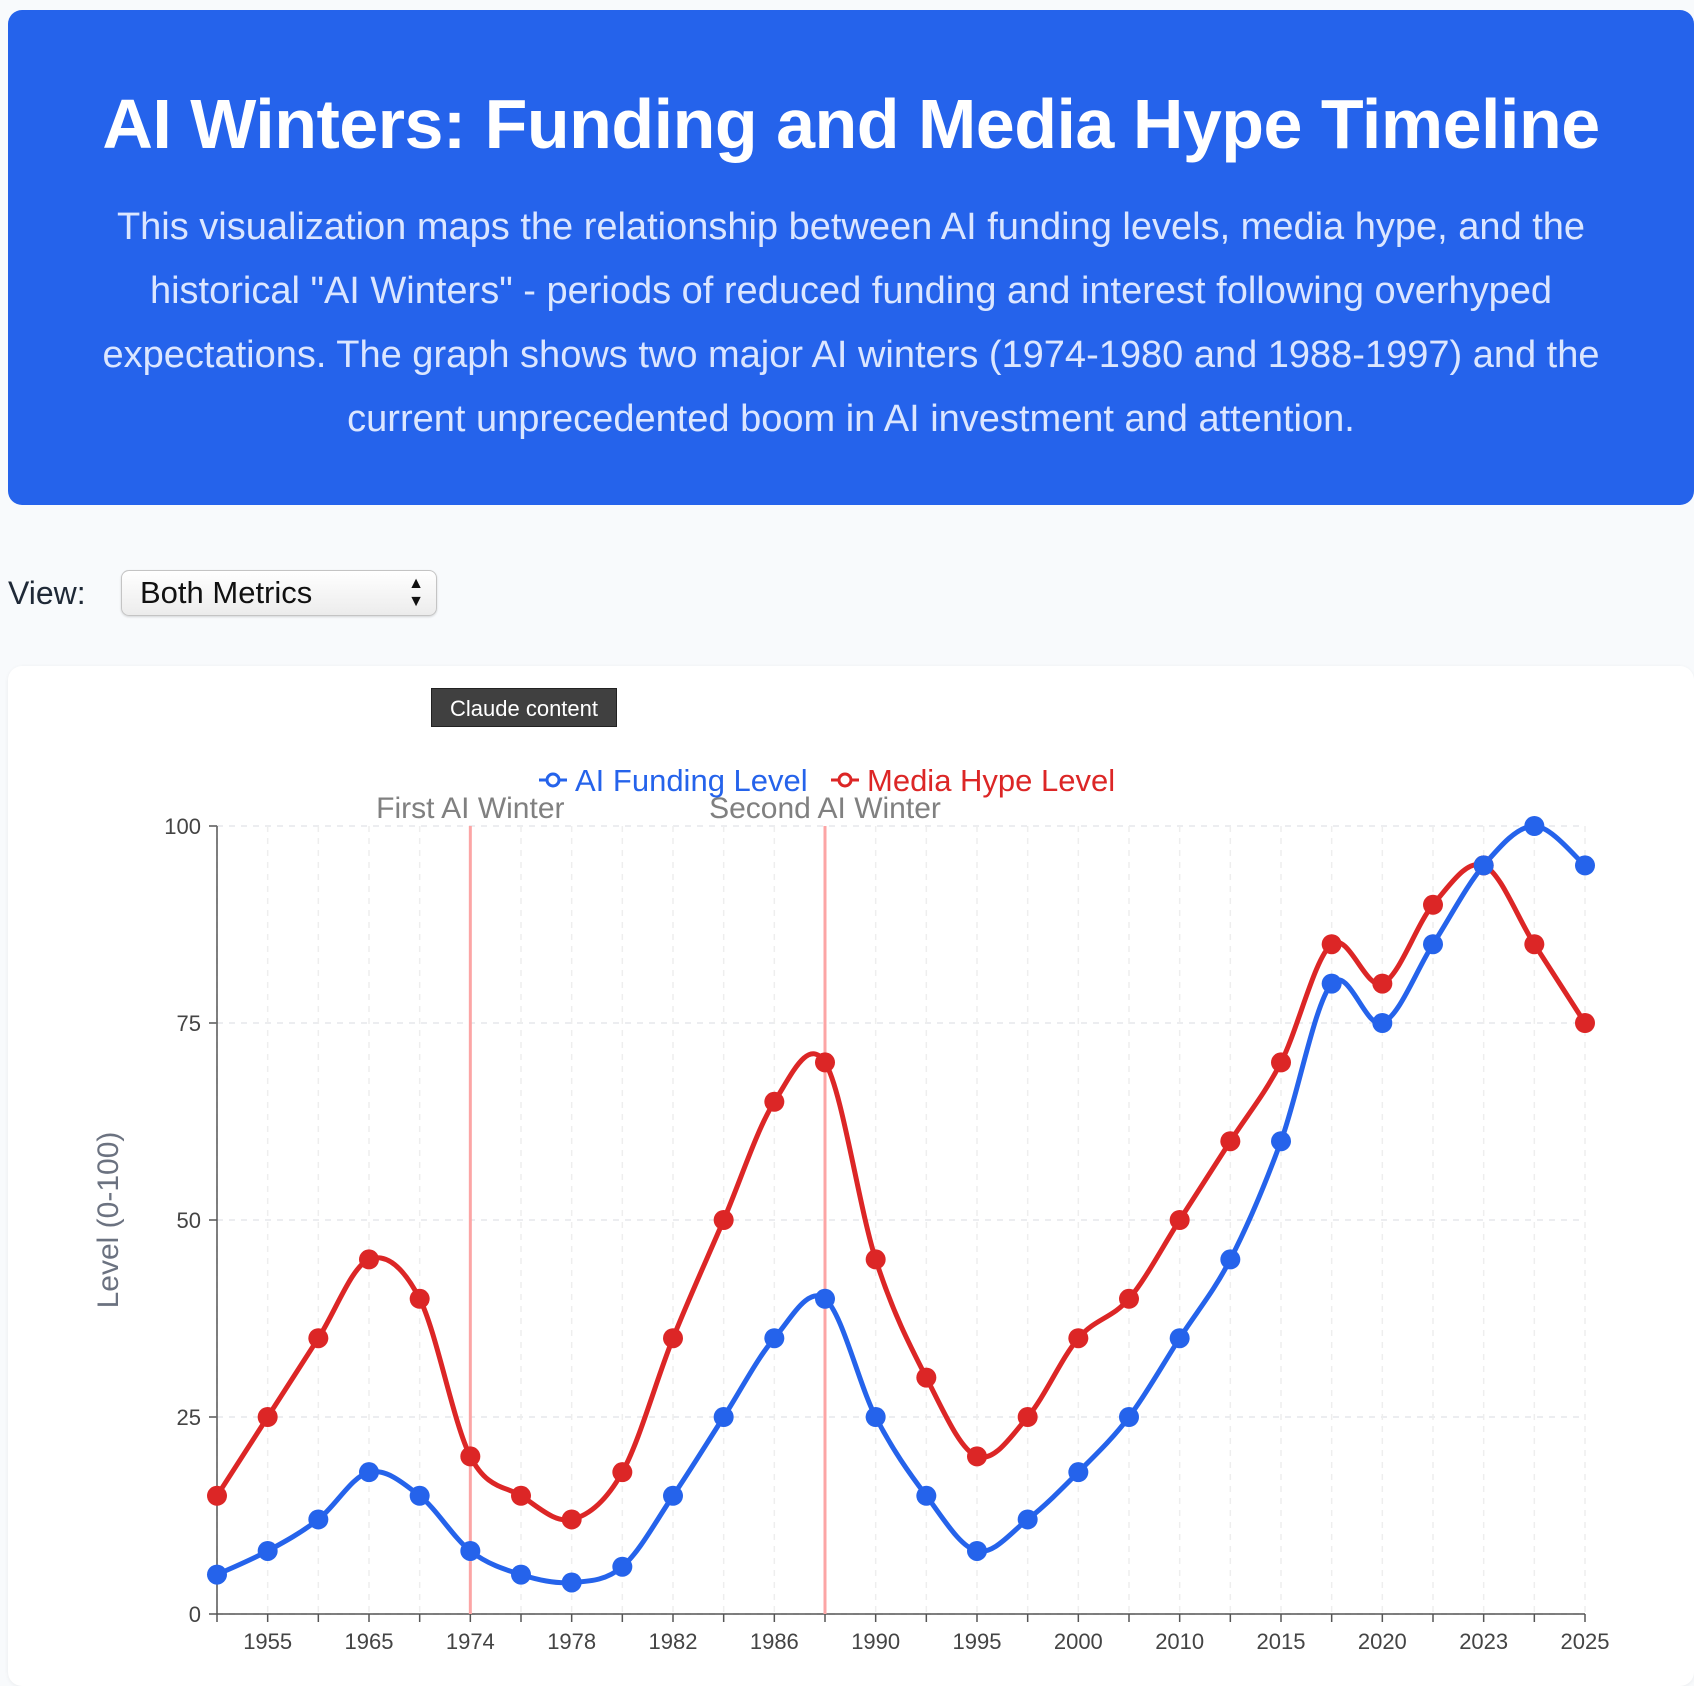 The image size is (1694, 1686). What do you see at coordinates (189, 1417) in the screenshot?
I see `y-tick-label: 25` at bounding box center [189, 1417].